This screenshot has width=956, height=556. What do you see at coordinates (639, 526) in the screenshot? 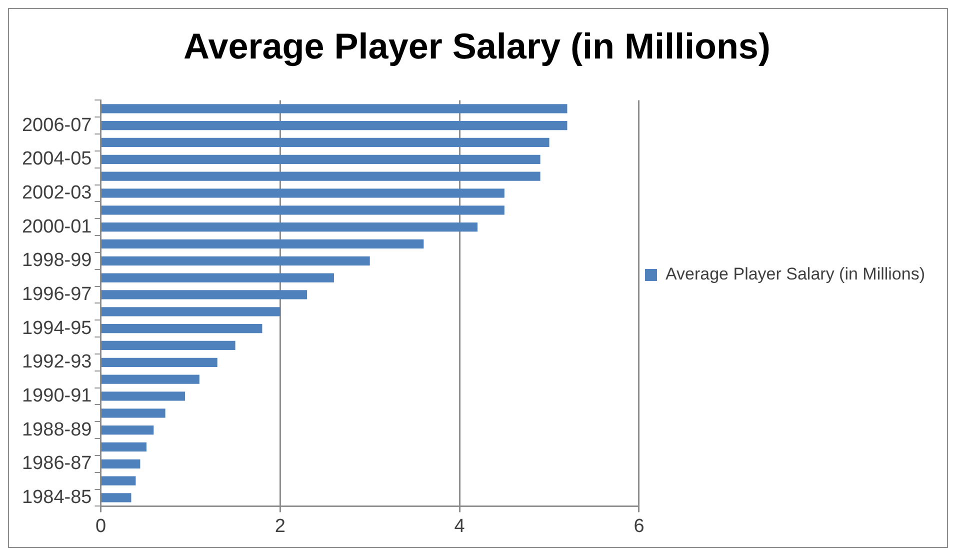
I see `x-tick-label: 6` at bounding box center [639, 526].